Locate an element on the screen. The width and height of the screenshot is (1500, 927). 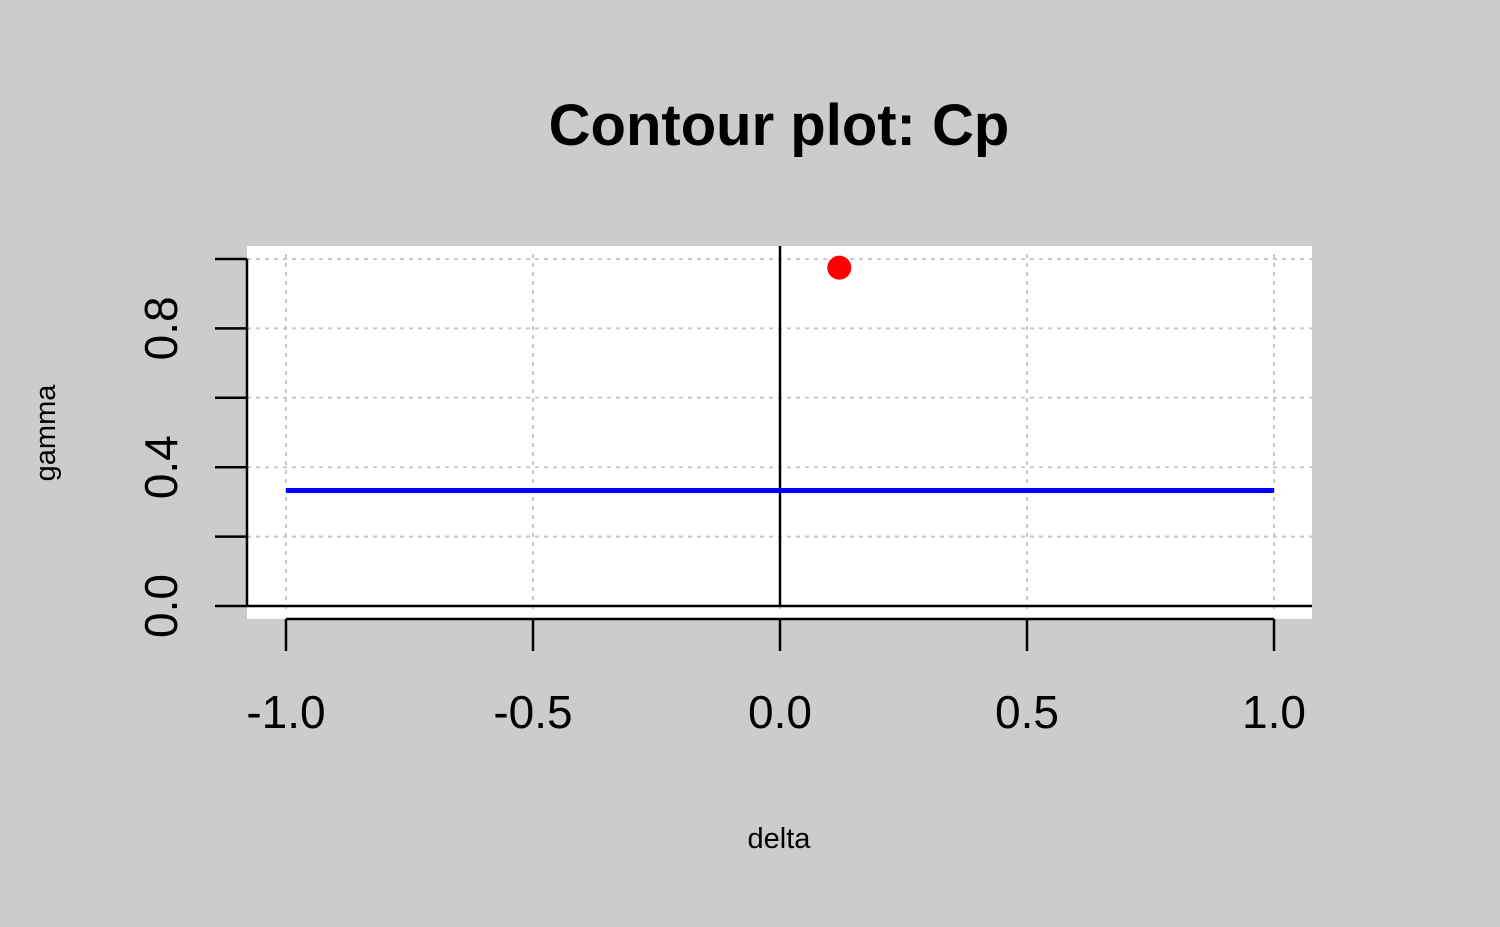
x-axis: -1.0 -0.5 0.0 0.5 1.0 is located at coordinates (776, 677).